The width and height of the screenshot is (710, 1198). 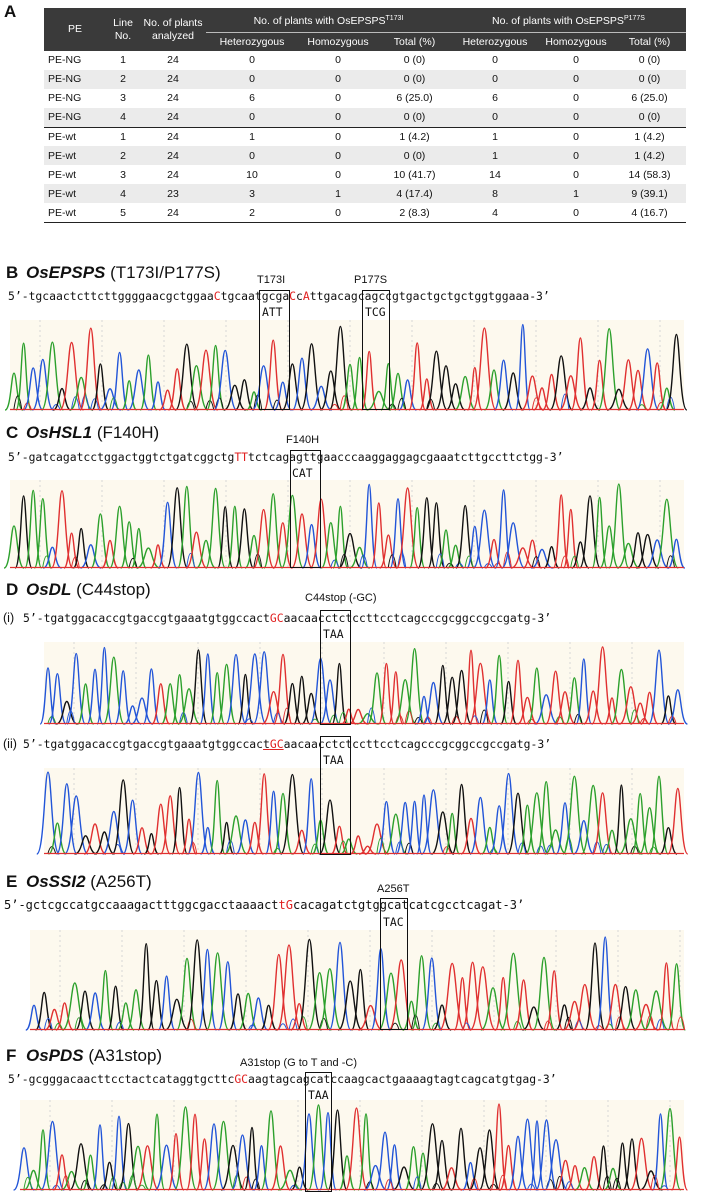 I want to click on cell-total-2: 0 (0), so click(x=649, y=117).